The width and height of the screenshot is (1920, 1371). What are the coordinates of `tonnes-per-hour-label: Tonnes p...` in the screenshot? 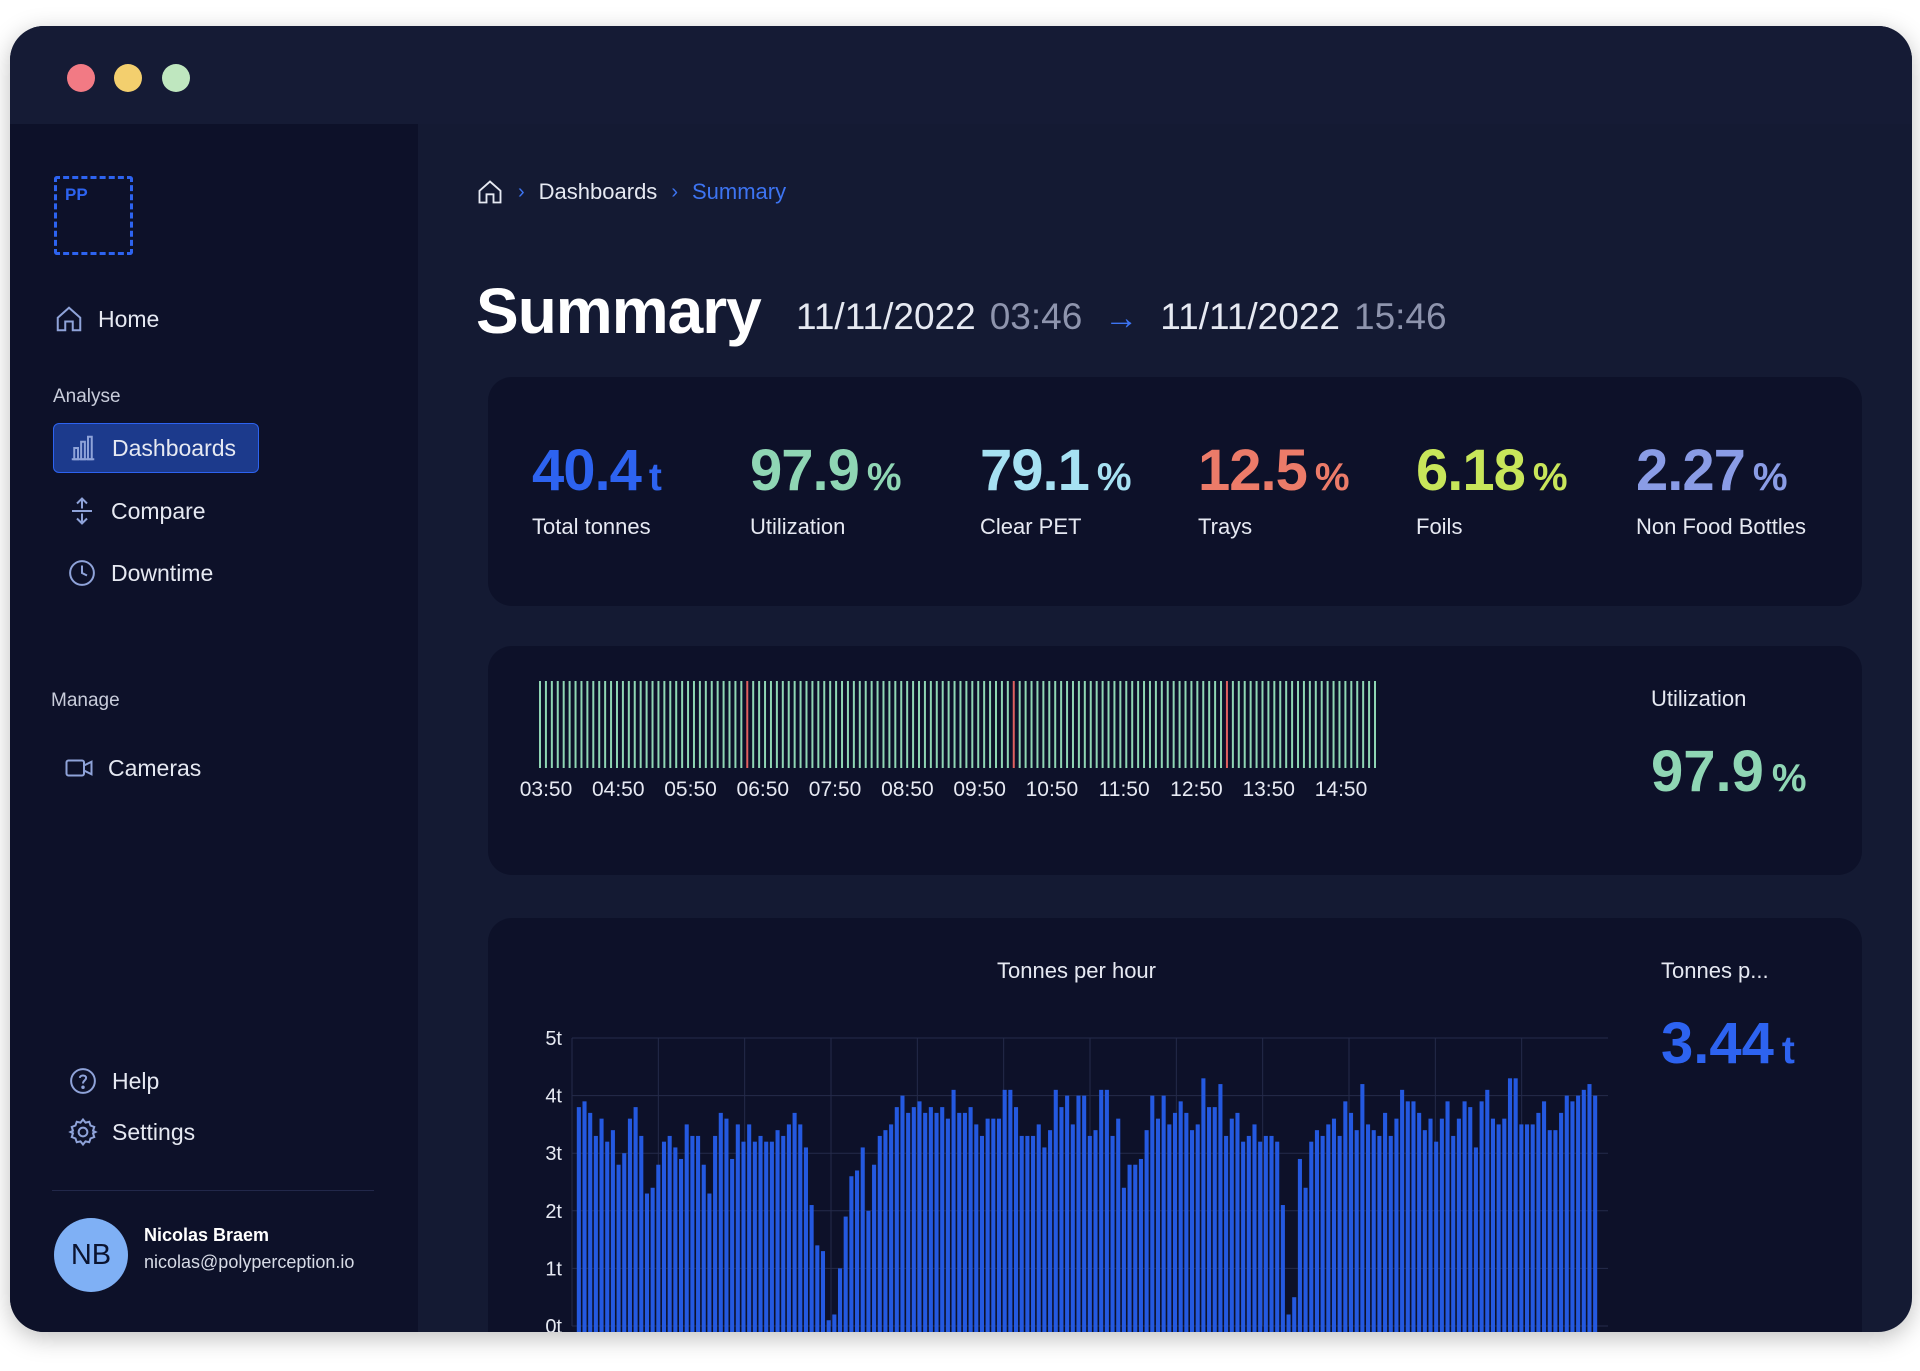 It's located at (1715, 970).